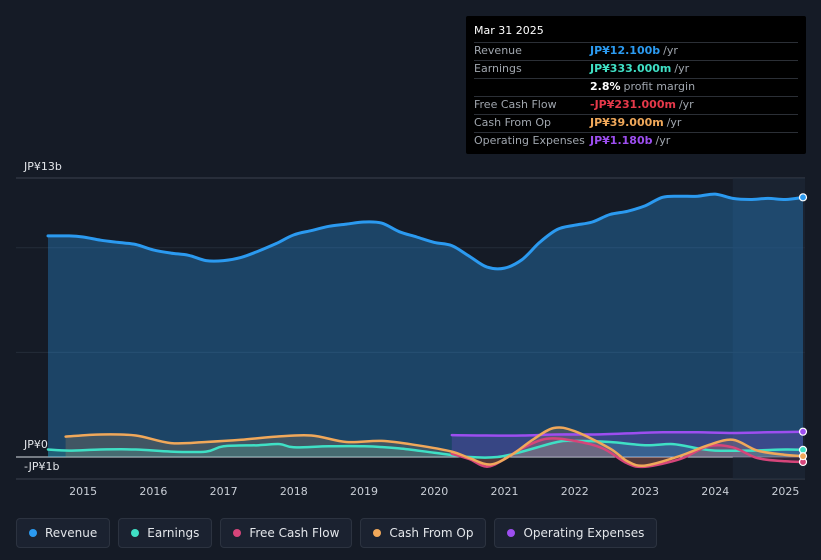 The width and height of the screenshot is (821, 560). Describe the element at coordinates (803, 330) in the screenshot. I see `series-endpoints` at that location.